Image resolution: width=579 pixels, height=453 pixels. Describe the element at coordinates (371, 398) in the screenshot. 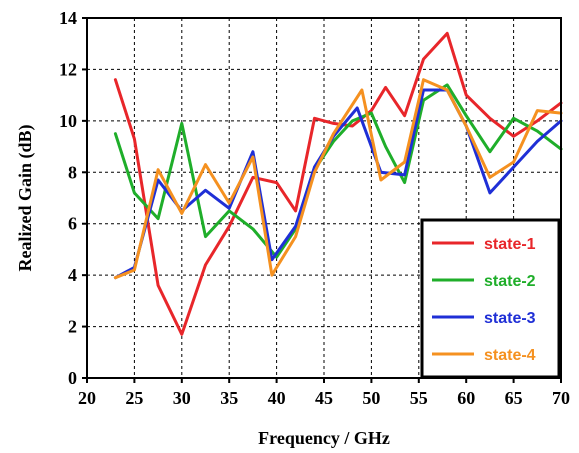

I see `x-tick-label: 50` at that location.